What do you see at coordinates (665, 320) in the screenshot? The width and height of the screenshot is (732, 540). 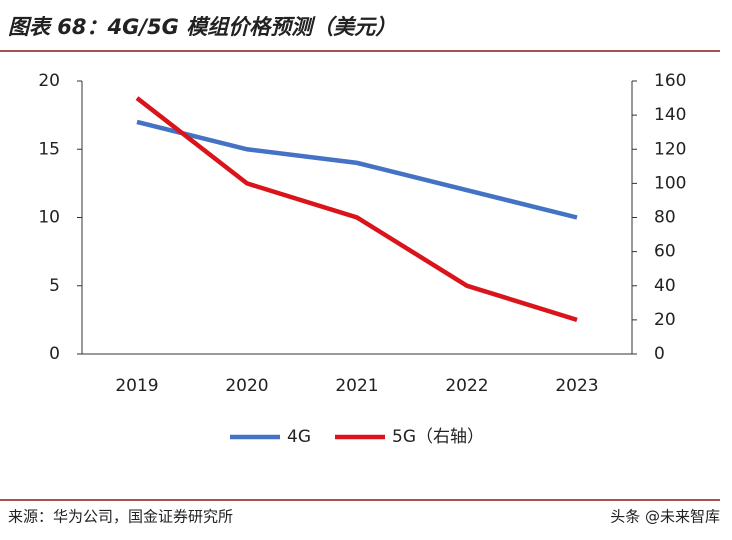 I see `y2-tick-label: 20` at bounding box center [665, 320].